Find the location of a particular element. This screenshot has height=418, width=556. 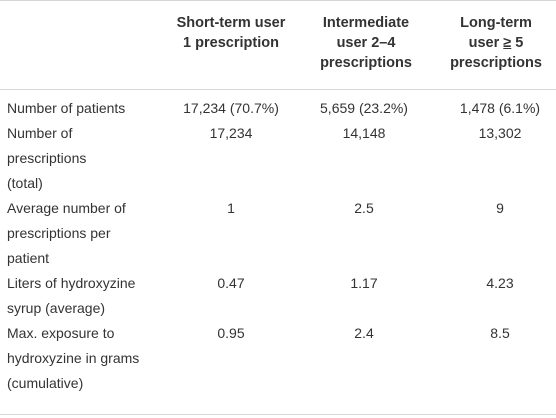

cell-liters-intermediate: 1.17 is located at coordinates (364, 283).